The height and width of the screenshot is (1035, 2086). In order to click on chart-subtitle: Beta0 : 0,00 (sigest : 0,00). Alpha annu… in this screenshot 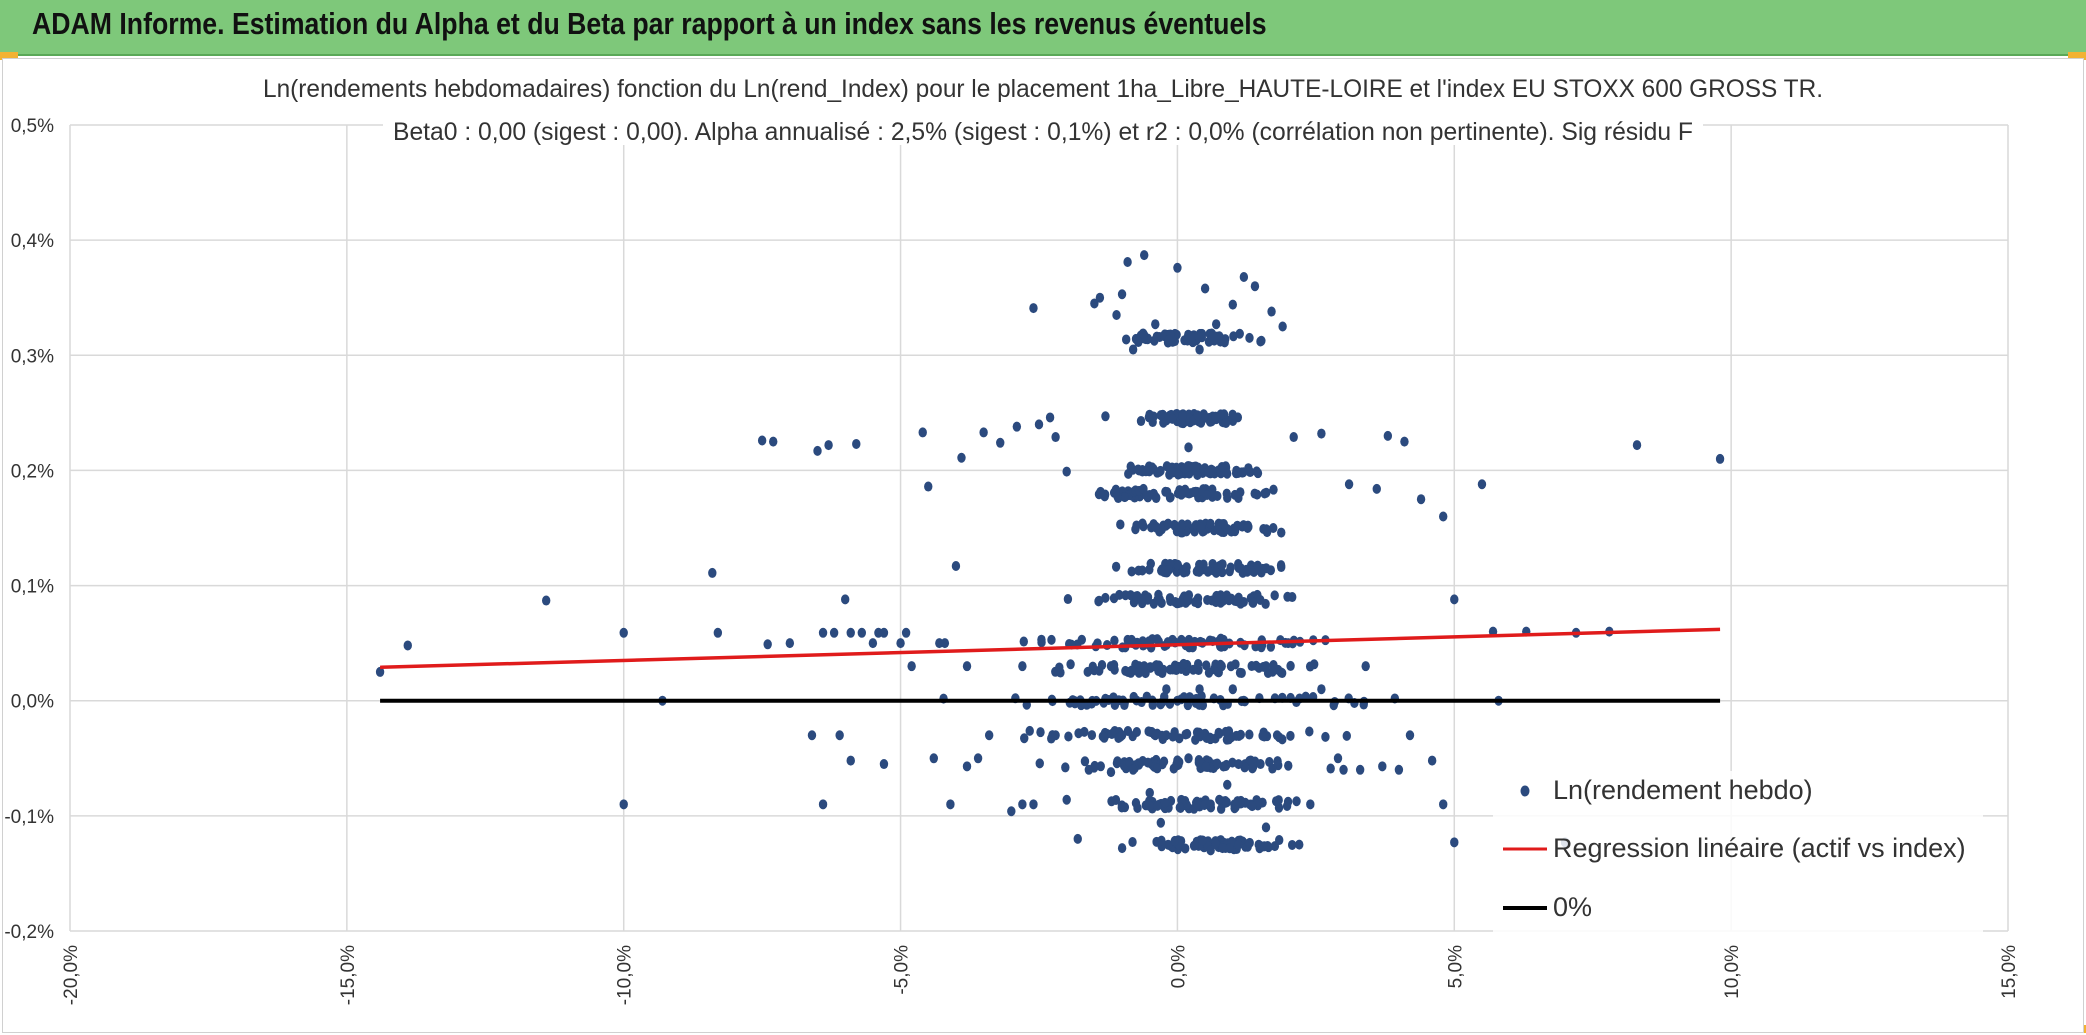, I will do `click(1043, 132)`.